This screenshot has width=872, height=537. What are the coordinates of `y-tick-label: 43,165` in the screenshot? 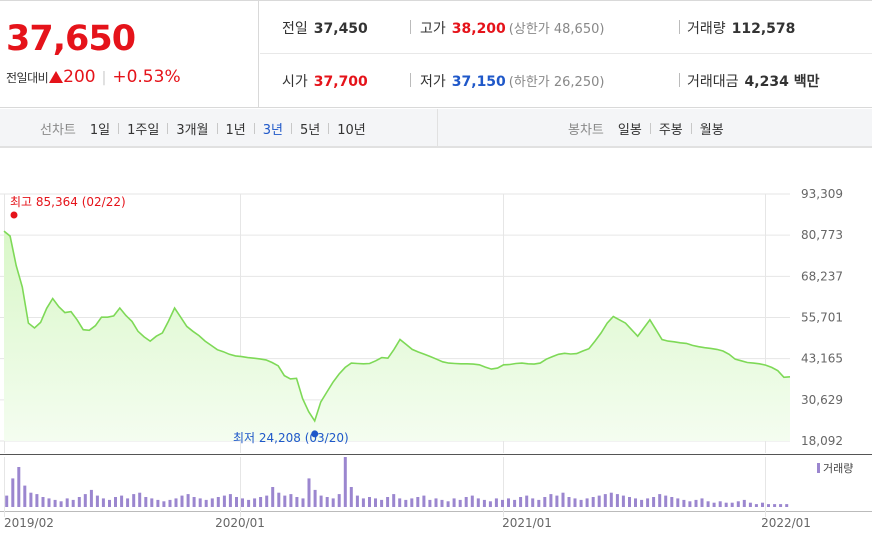 It's located at (822, 359).